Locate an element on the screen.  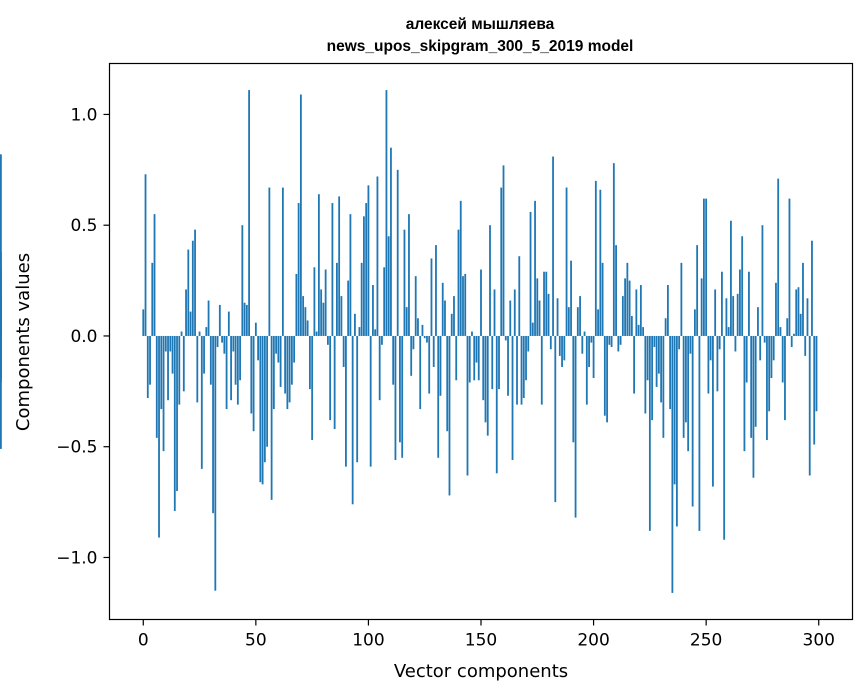
x-tick-label: 250 is located at coordinates (706, 641).